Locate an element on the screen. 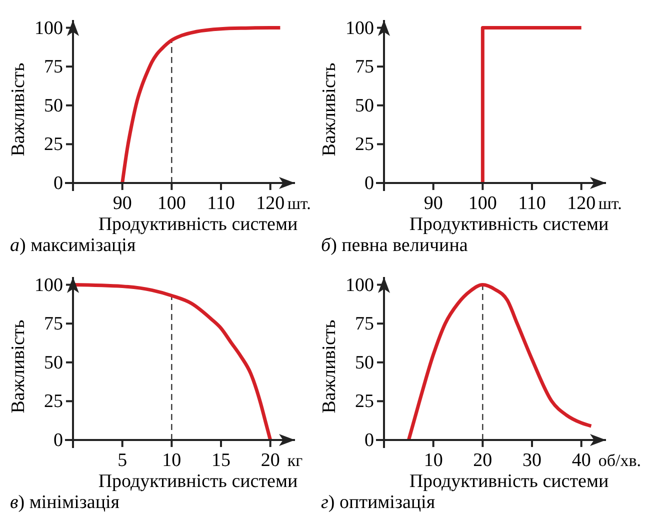 The height and width of the screenshot is (516, 652). text: об/хв. is located at coordinates (619, 460).